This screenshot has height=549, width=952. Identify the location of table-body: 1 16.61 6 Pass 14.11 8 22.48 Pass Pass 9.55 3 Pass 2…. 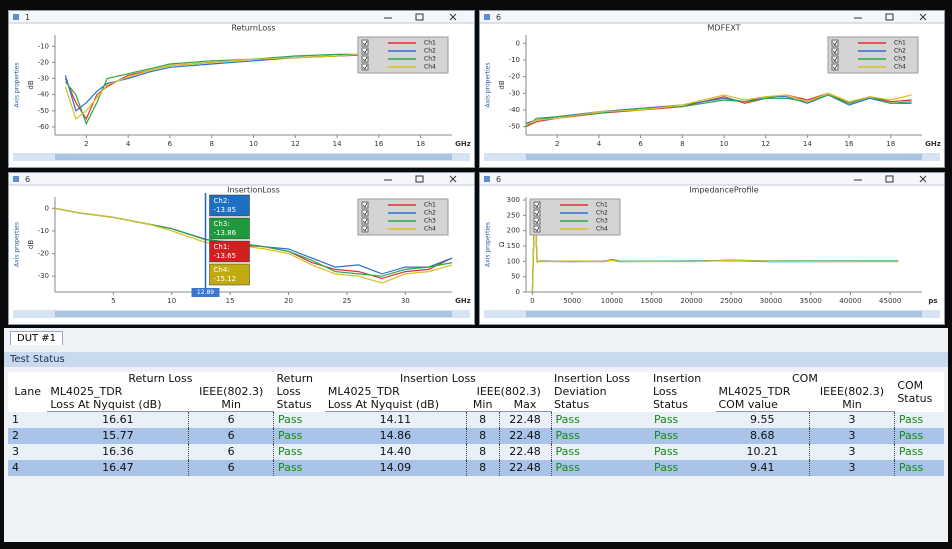
(476, 443).